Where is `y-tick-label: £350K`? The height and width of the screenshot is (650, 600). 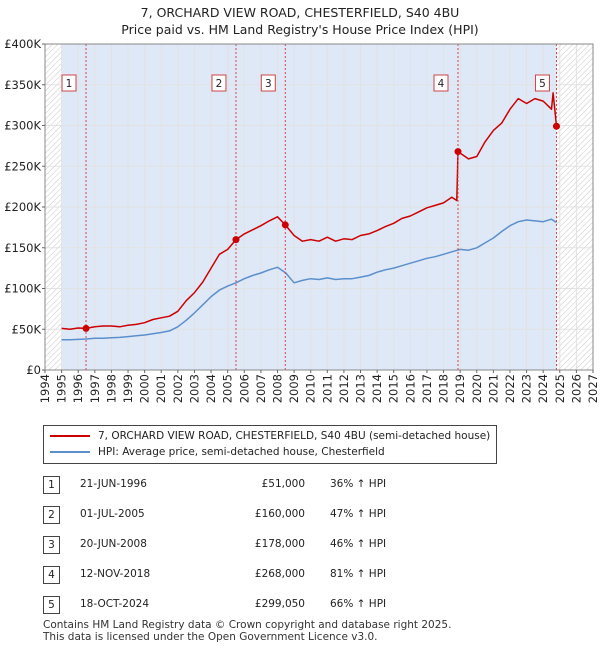
y-tick-label: £350K is located at coordinates (22, 85).